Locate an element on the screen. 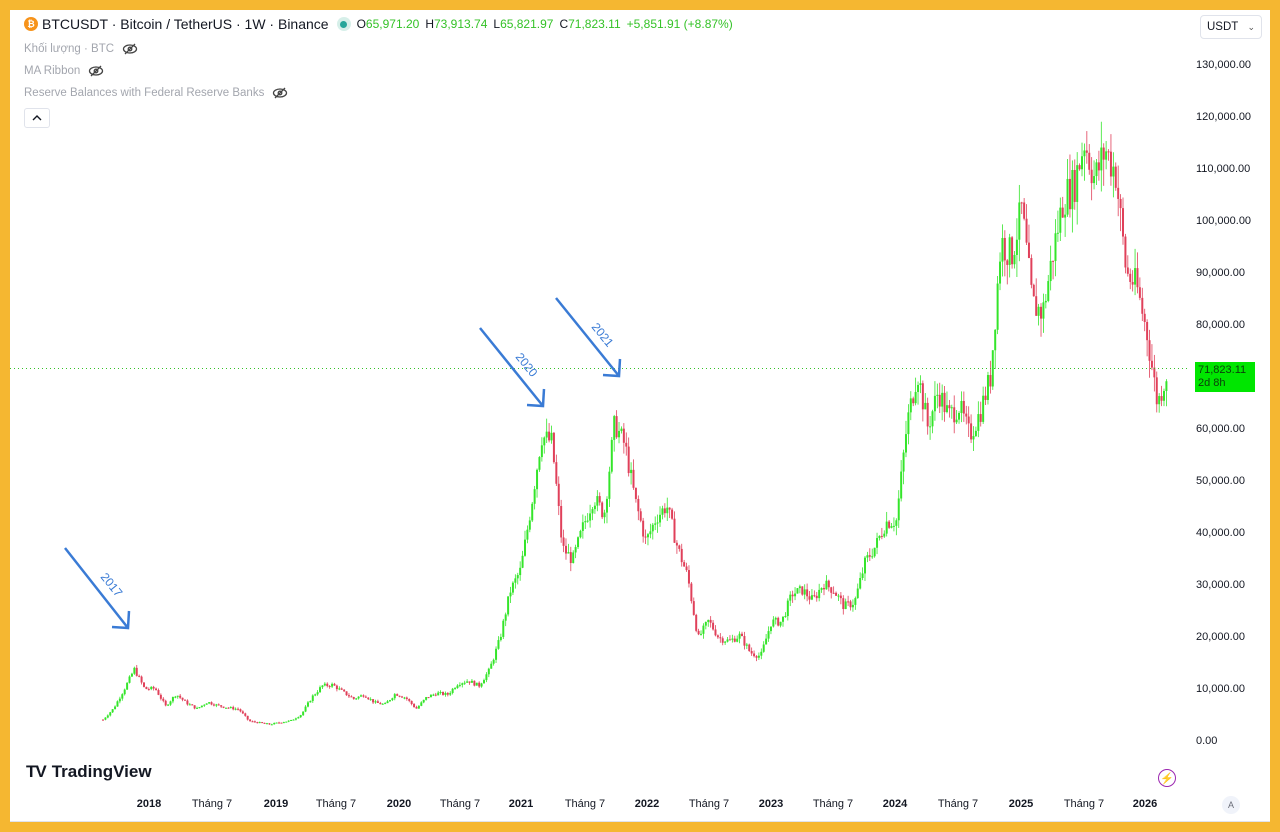 This screenshot has height=832, width=1280. price-tick: 130,000.00 is located at coordinates (1224, 65).